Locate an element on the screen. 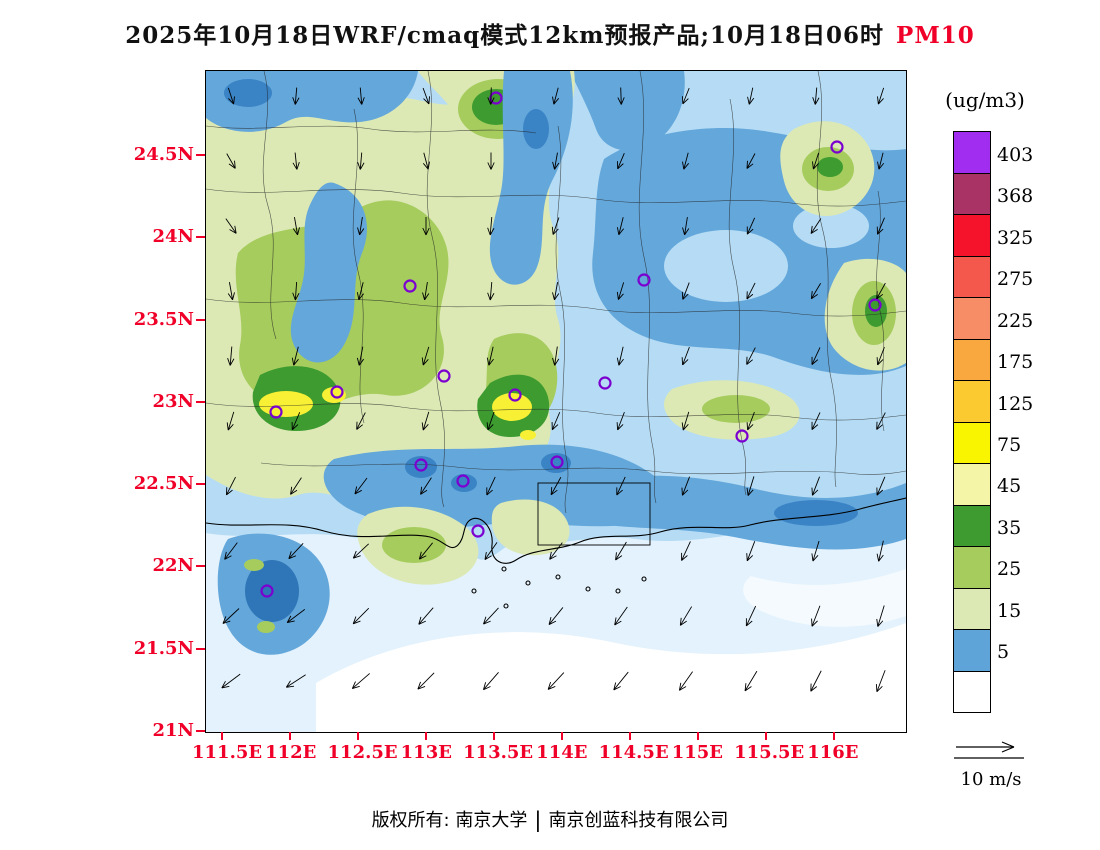 The height and width of the screenshot is (850, 1100). x-axis-ticks is located at coordinates (528, 736).